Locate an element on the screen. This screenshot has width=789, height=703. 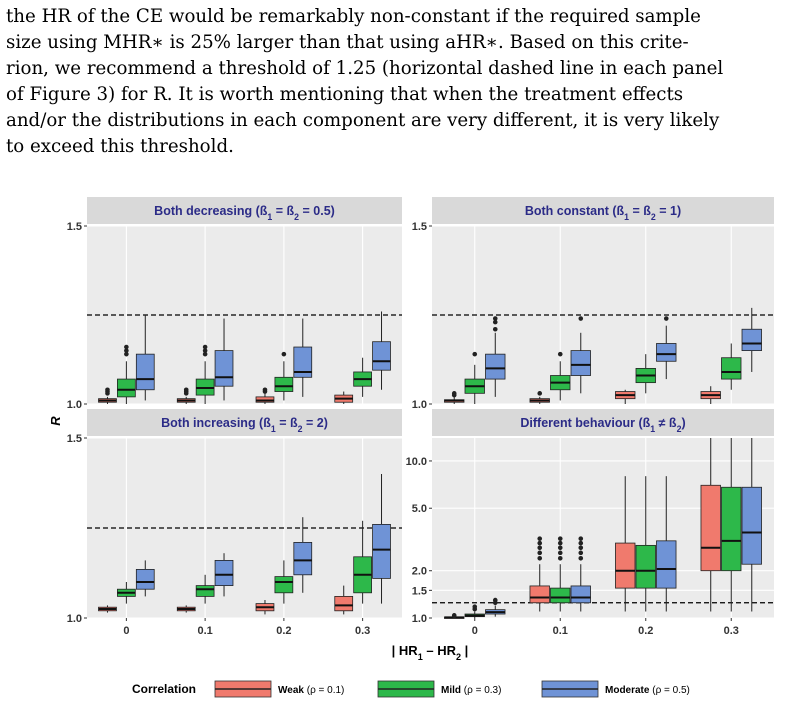
legend-item-weak: Weak (ρ = 0.1) is located at coordinates (279, 689).